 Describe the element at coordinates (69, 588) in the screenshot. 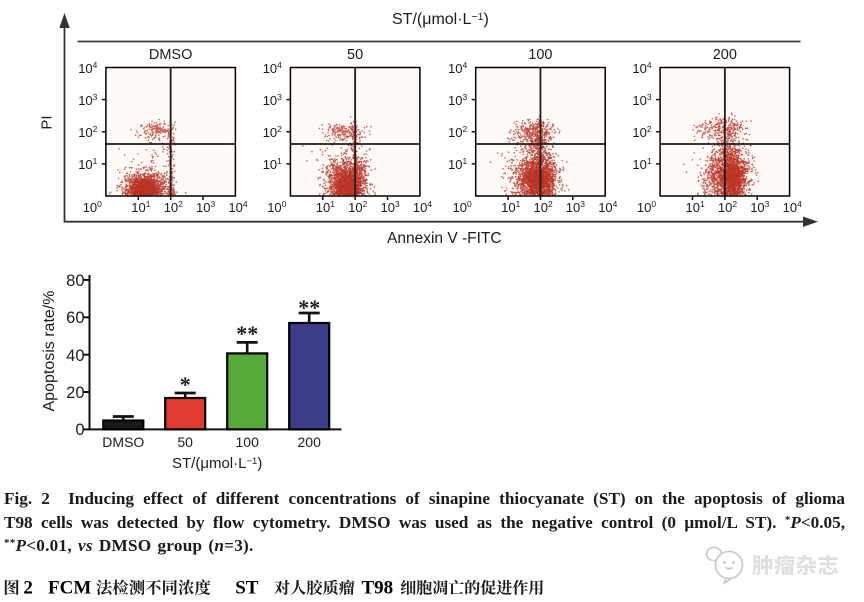

I see `svg-text: FCM` at that location.